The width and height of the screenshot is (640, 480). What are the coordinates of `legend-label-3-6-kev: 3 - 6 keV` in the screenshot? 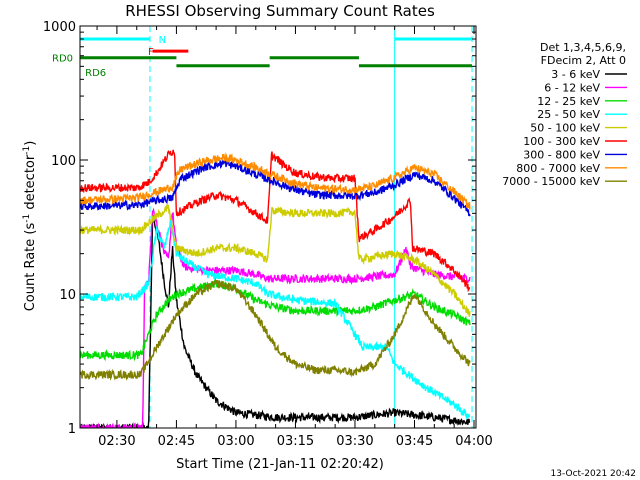 It's located at (575, 74).